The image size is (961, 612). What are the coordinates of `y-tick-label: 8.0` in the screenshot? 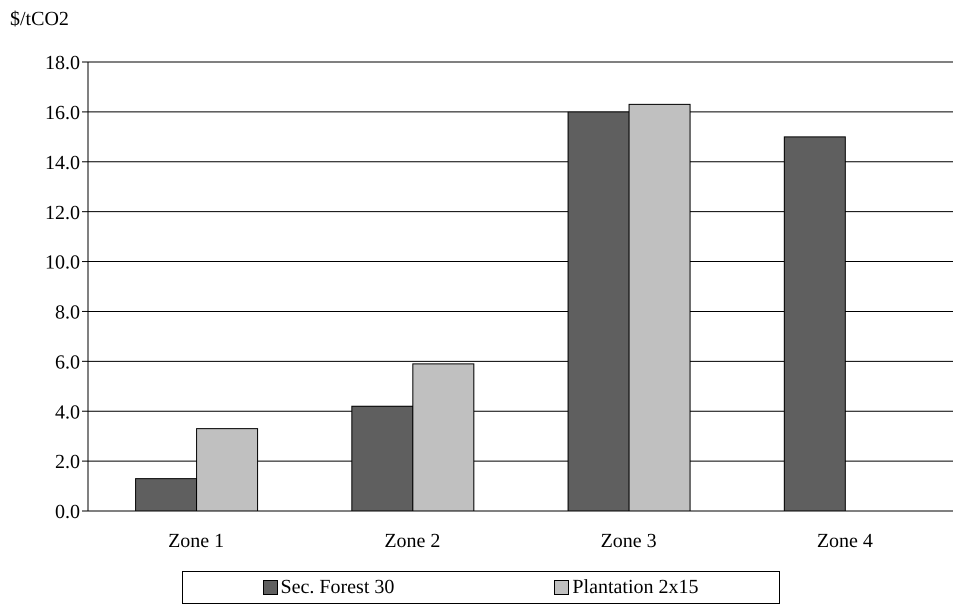 It's located at (67, 313).